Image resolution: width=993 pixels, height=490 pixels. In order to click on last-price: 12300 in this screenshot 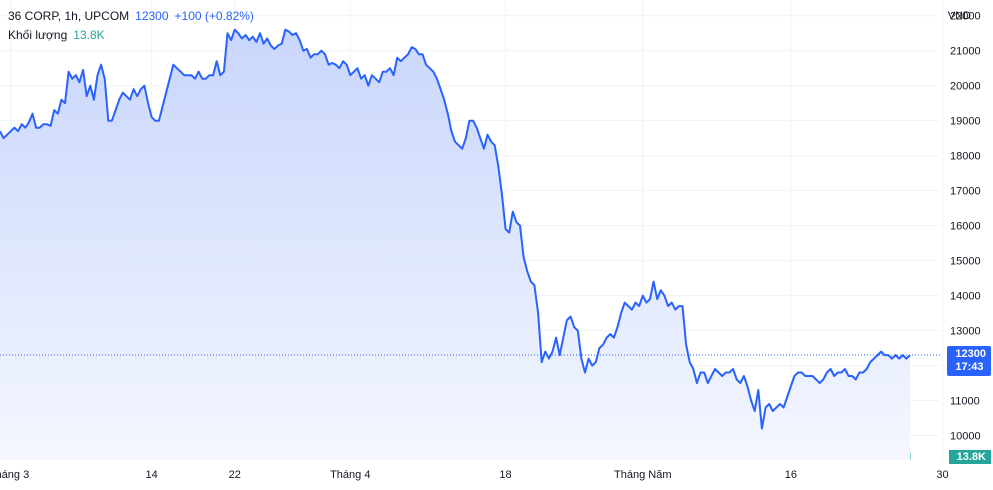, I will do `click(152, 16)`.